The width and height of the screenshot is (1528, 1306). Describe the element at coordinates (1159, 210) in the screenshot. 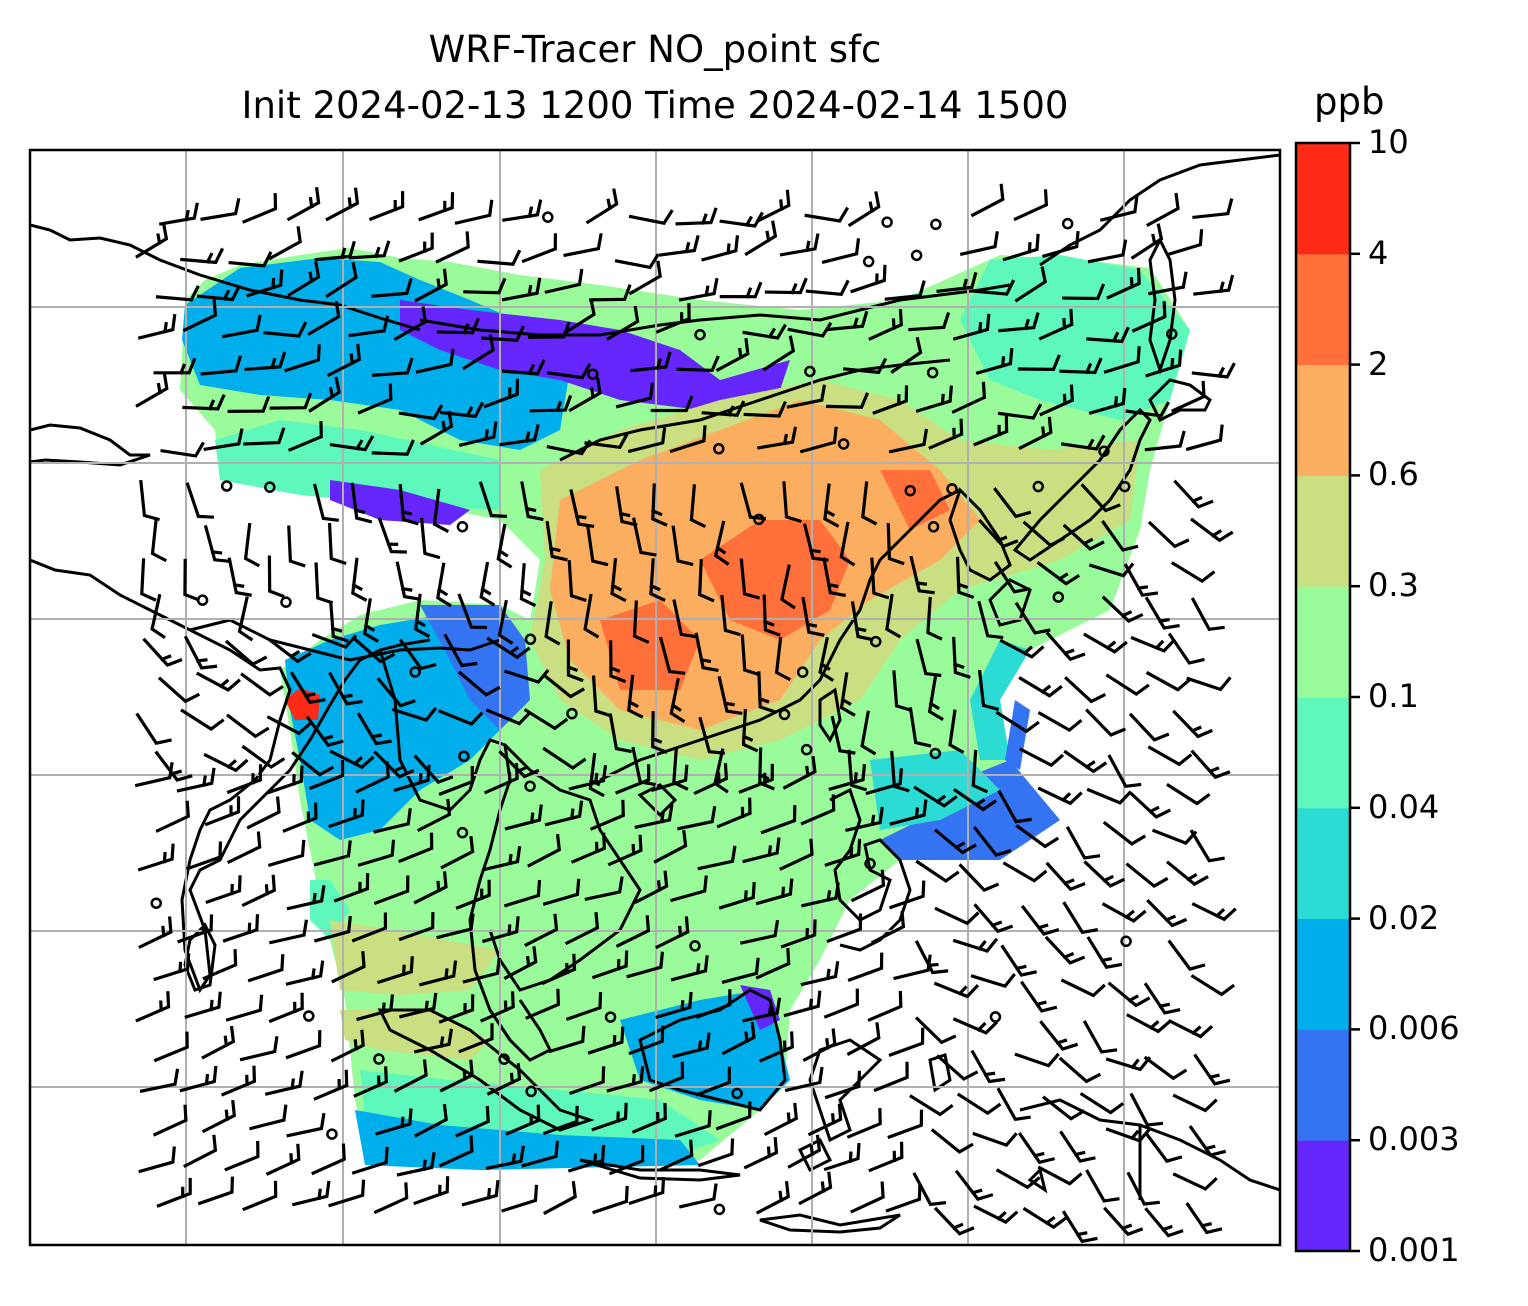

I see `coast-russia-east` at that location.